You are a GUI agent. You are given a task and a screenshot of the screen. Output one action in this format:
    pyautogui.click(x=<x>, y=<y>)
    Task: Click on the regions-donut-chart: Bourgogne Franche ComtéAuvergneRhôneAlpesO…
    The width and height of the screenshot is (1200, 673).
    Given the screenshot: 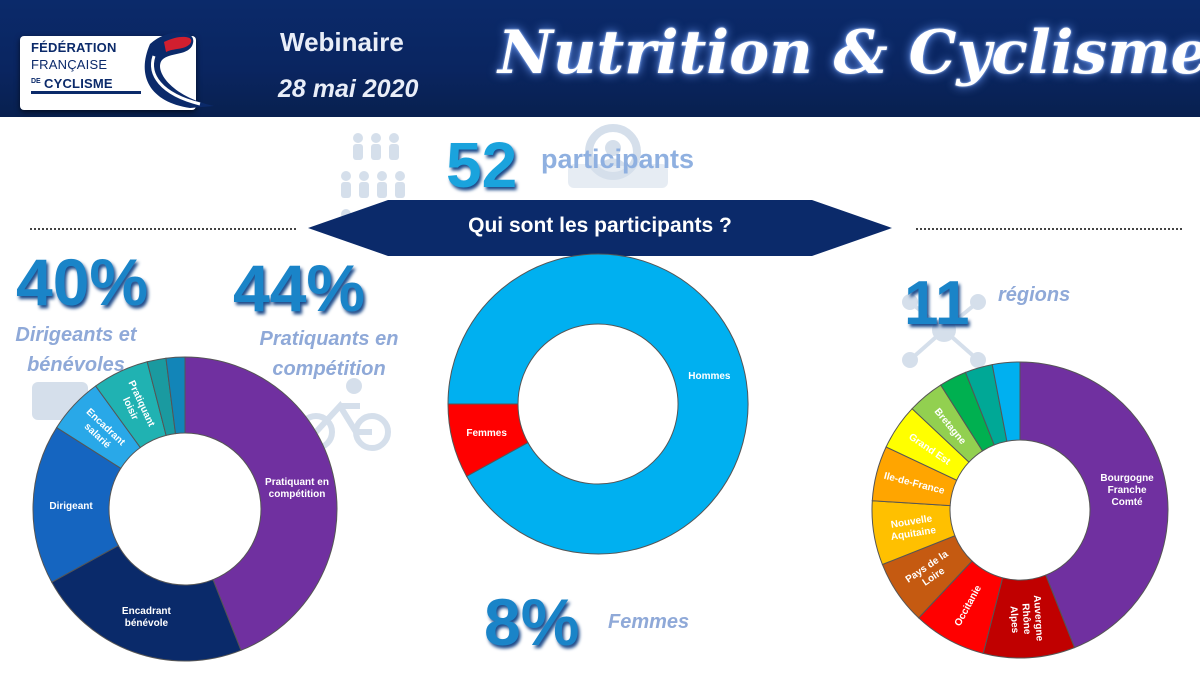 What is the action you would take?
    pyautogui.click(x=1020, y=510)
    